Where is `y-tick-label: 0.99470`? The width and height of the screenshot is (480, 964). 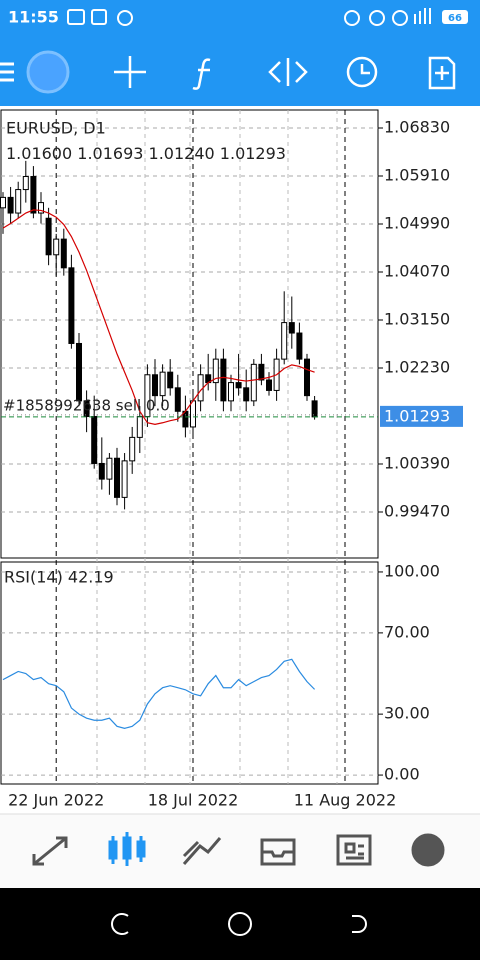 y-tick-label: 0.99470 is located at coordinates (417, 510).